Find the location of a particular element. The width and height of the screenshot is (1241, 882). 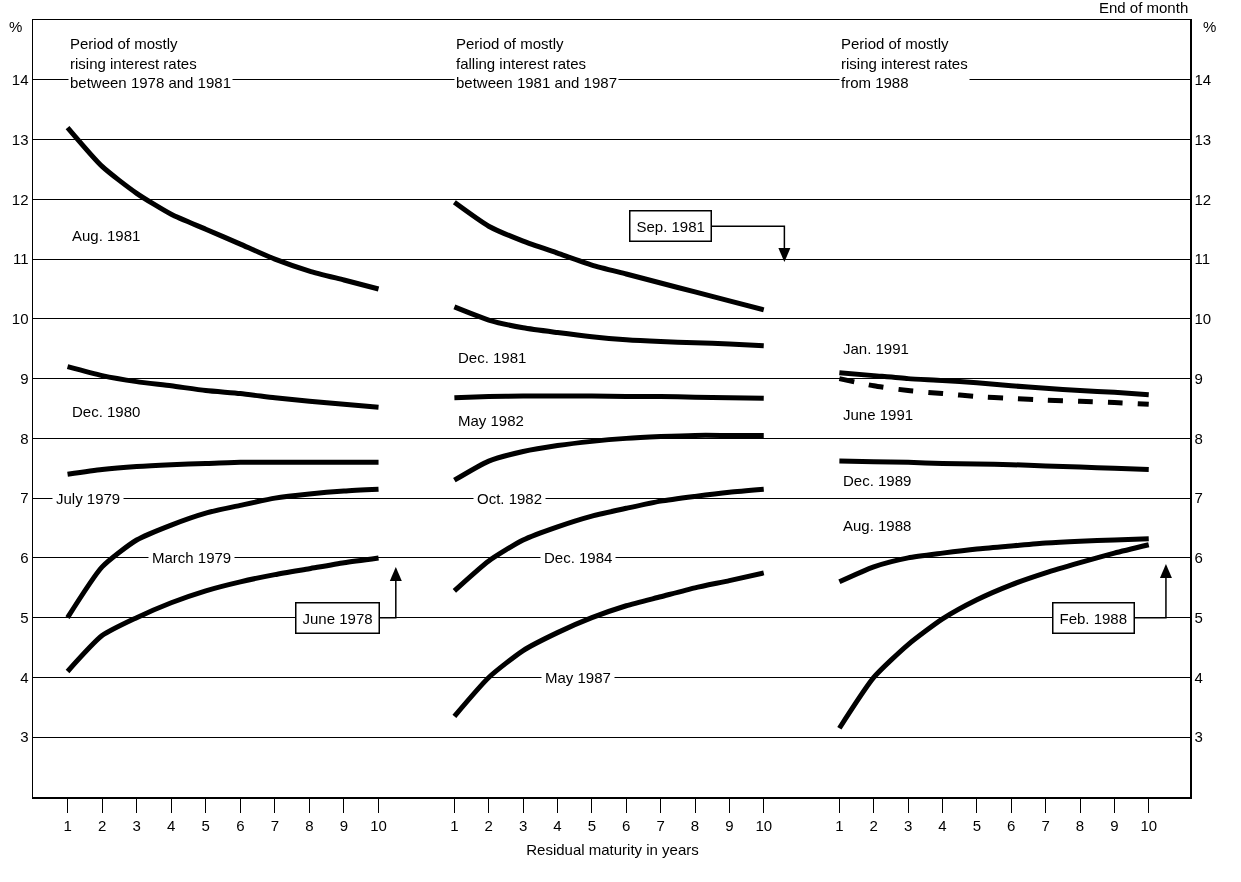

series-label: Dec. 1984 is located at coordinates (578, 557).